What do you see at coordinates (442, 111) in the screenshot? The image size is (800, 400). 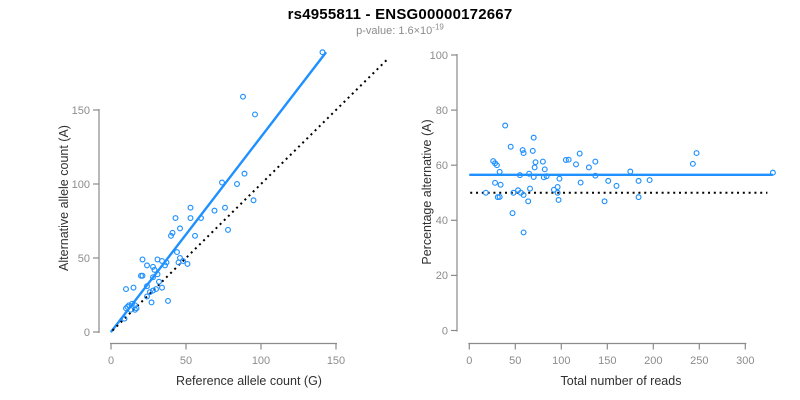 I see `y-tick-label: 80` at bounding box center [442, 111].